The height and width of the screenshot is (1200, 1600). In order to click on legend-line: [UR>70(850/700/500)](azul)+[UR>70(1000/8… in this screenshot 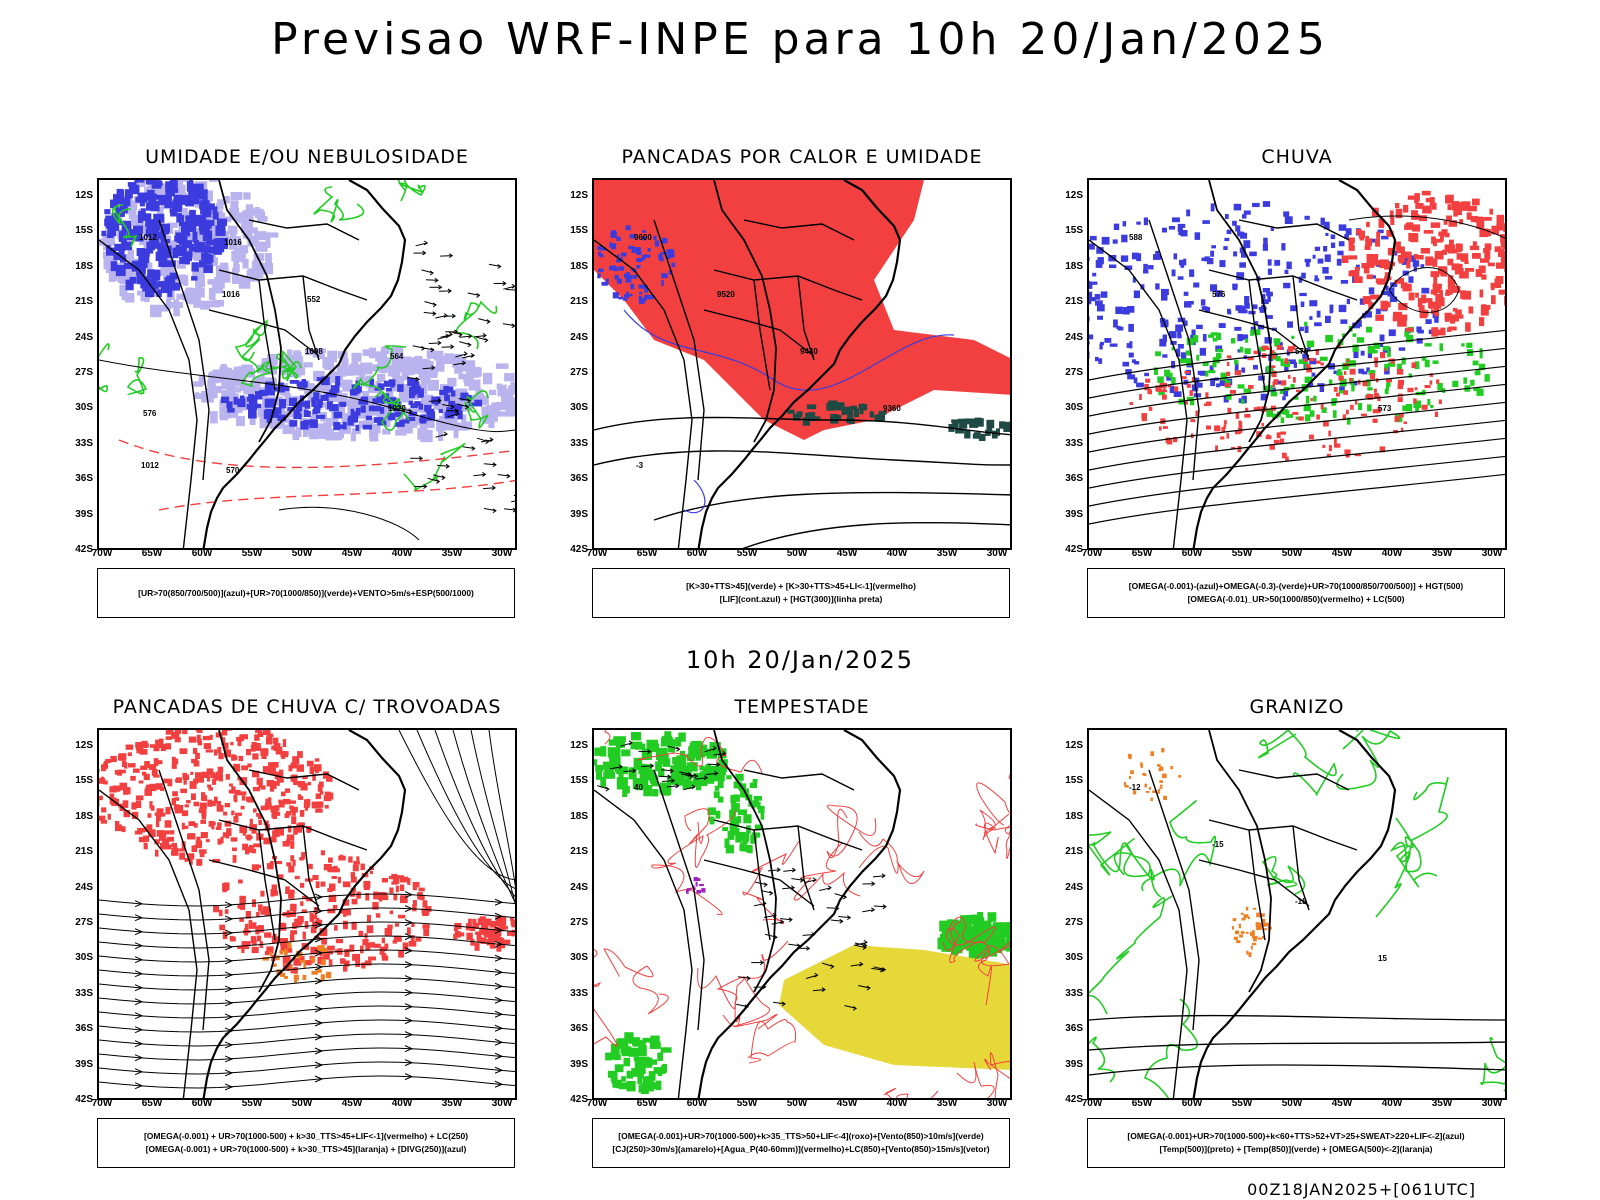, I will do `click(306, 592)`.